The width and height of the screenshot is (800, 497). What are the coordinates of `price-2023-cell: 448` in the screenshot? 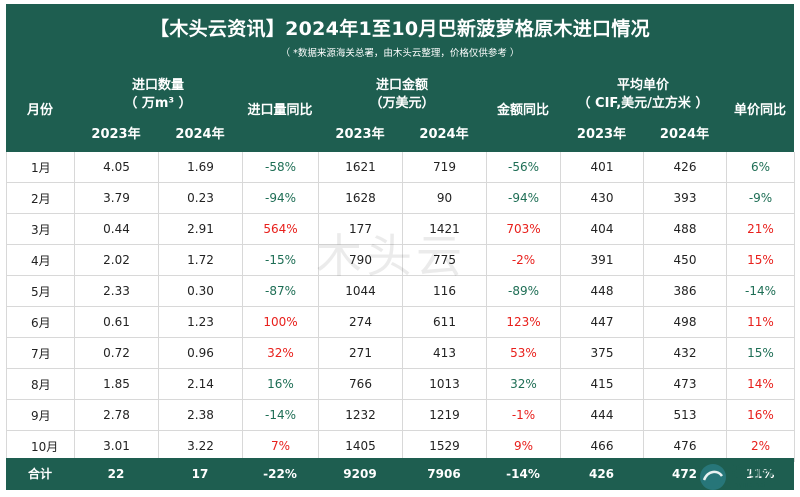 It's located at (602, 291).